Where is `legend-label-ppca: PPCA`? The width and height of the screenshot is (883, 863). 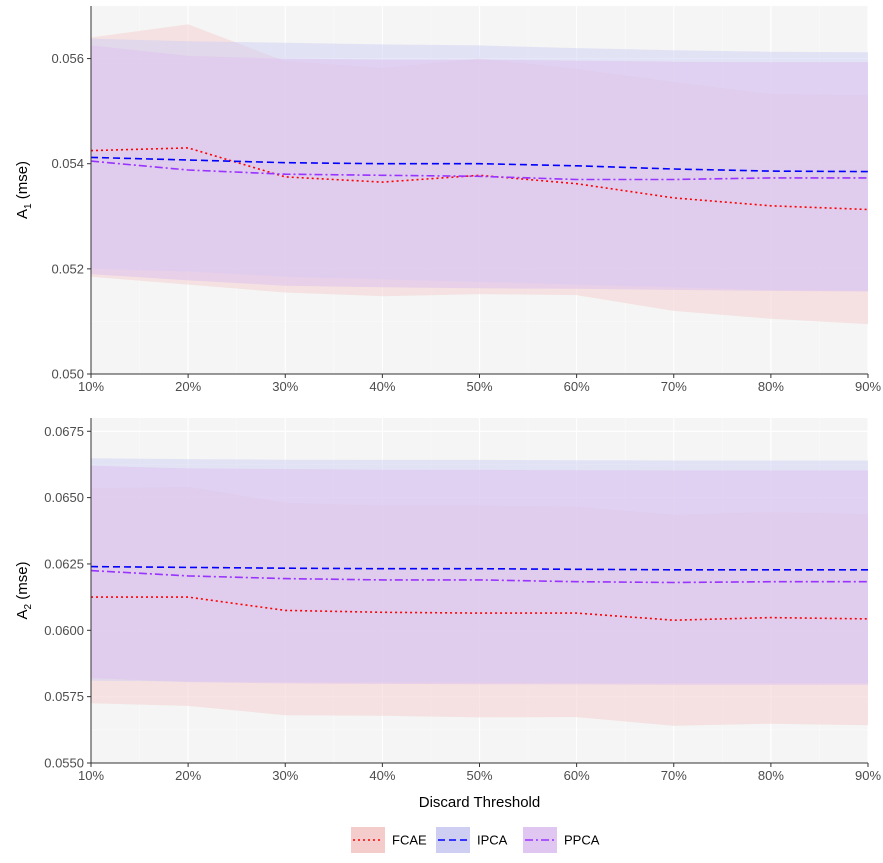
legend-label-ppca: PPCA is located at coordinates (582, 840).